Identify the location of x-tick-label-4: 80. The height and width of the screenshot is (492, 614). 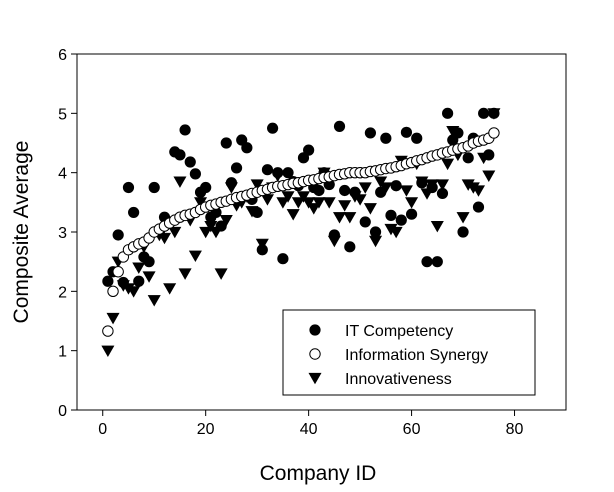
(515, 429).